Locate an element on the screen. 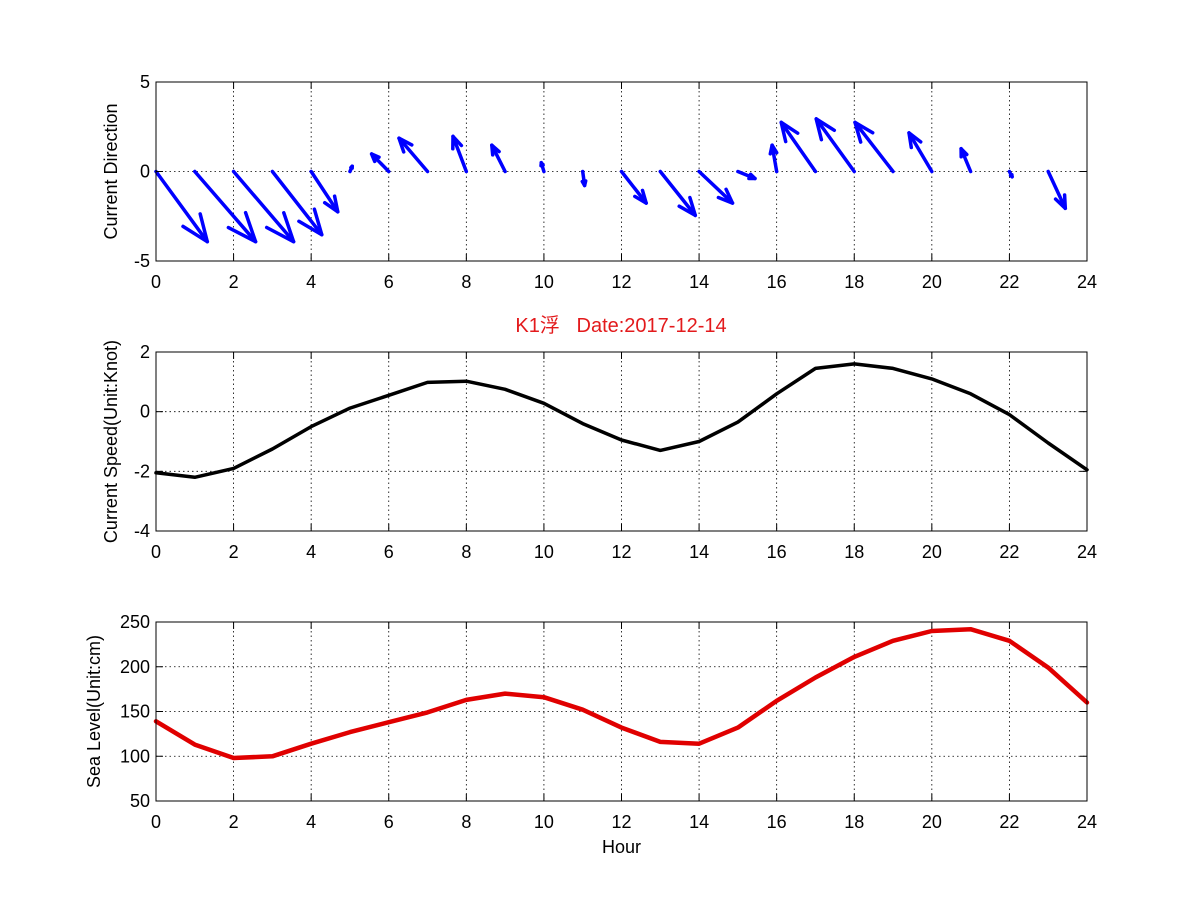  y-tick-label: 250 is located at coordinates (135, 622).